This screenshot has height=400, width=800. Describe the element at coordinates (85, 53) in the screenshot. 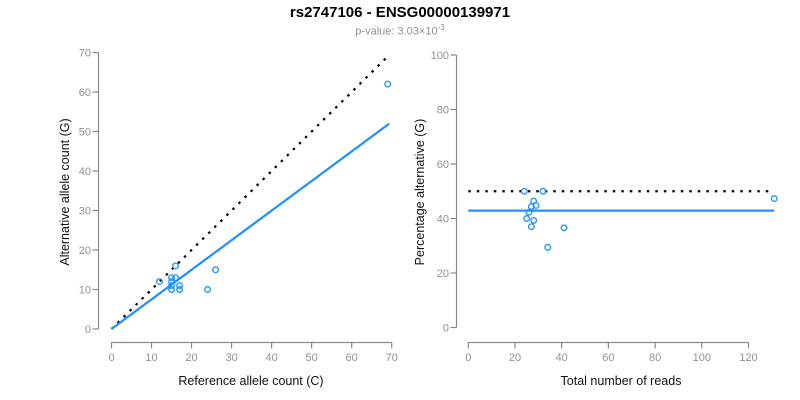

I see `y-tick-label: 70` at that location.